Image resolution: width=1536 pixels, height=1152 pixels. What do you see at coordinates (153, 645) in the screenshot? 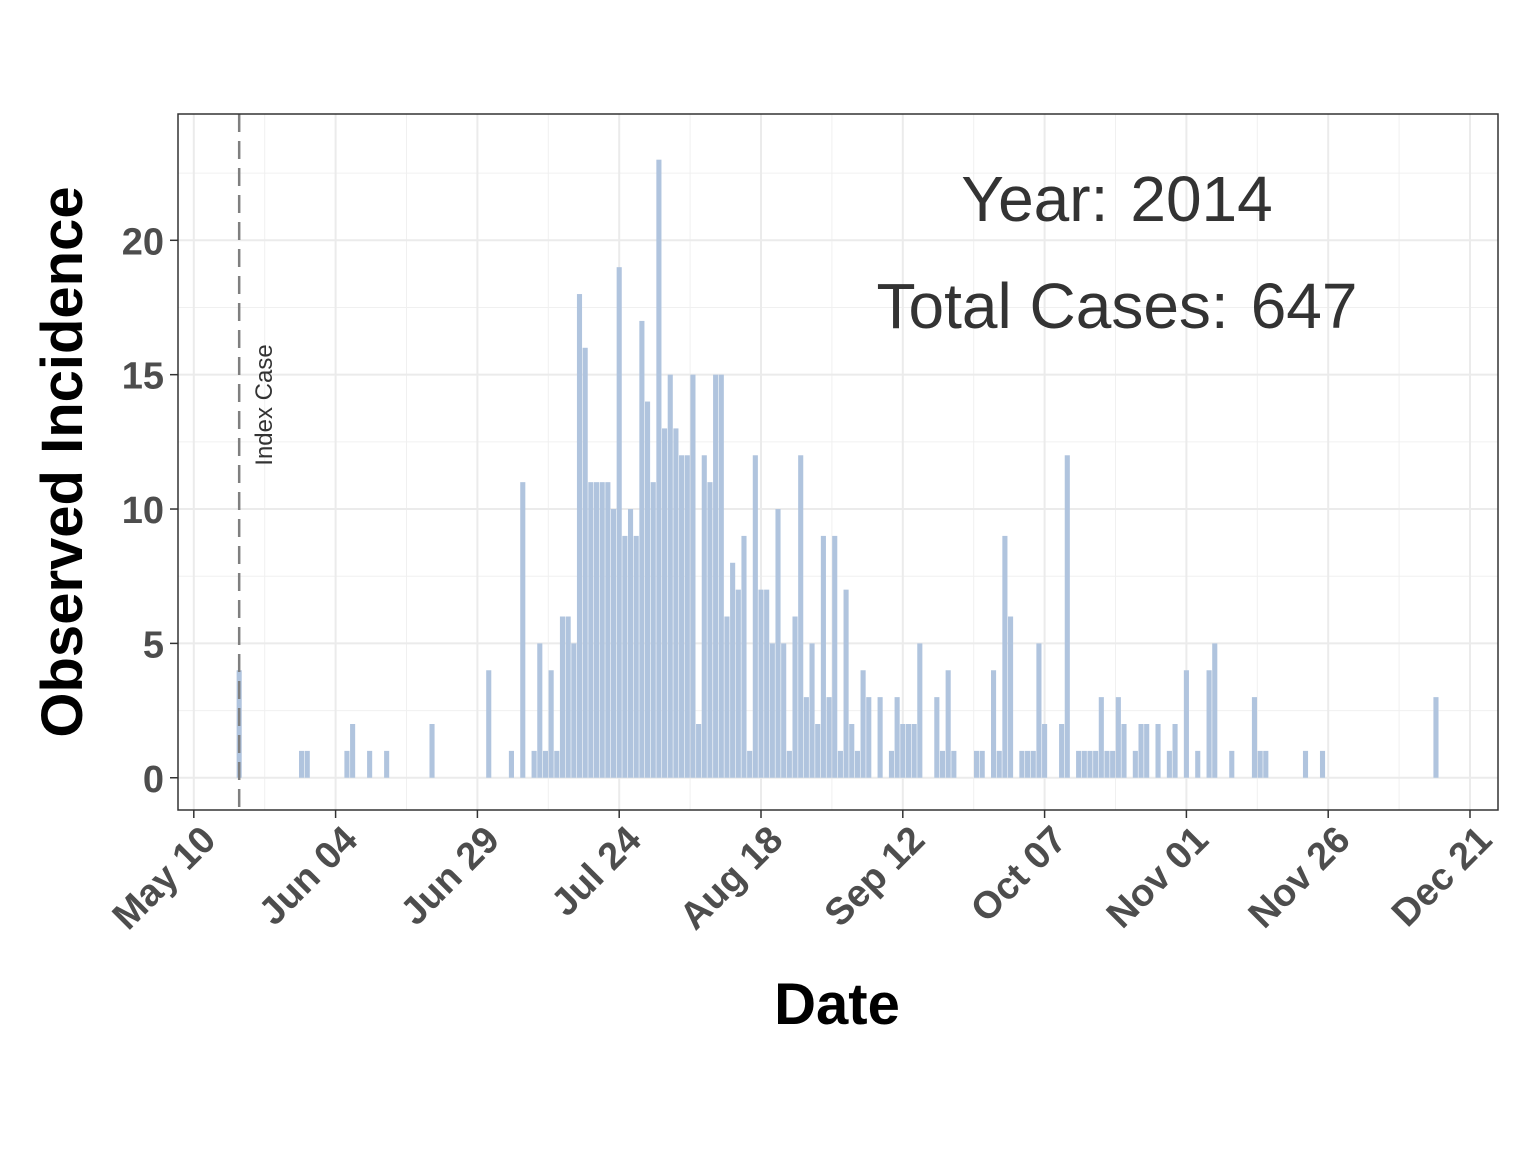
I see `y-tick-label: 5` at bounding box center [153, 645].